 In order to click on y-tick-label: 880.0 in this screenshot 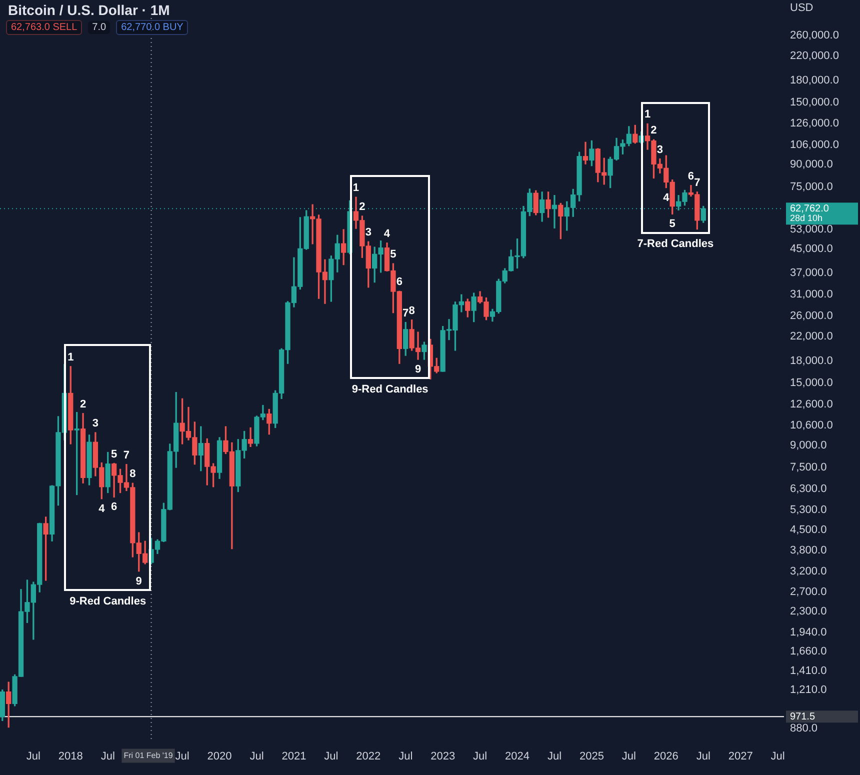, I will do `click(804, 728)`.